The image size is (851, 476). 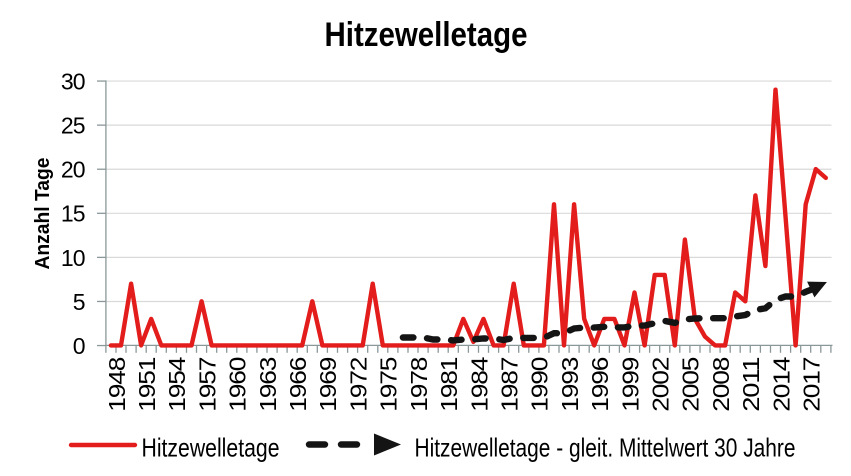 I want to click on svg-text: 1963, so click(x=268, y=384).